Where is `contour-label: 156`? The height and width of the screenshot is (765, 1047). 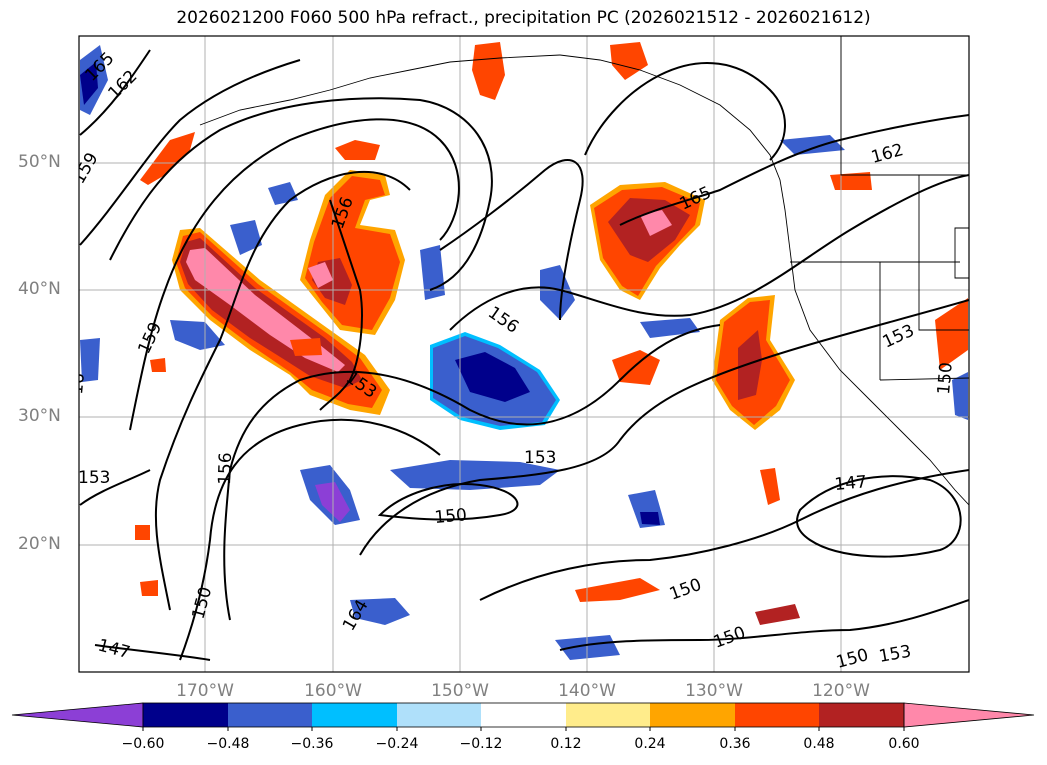 contour-label: 156 is located at coordinates (225, 468).